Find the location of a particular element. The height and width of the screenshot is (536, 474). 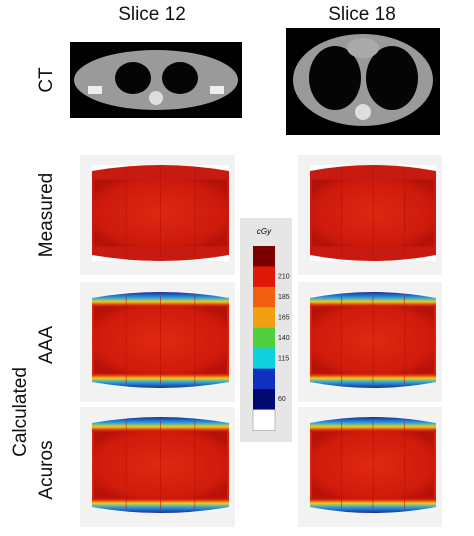

row-label: CT is located at coordinates (46, 80).